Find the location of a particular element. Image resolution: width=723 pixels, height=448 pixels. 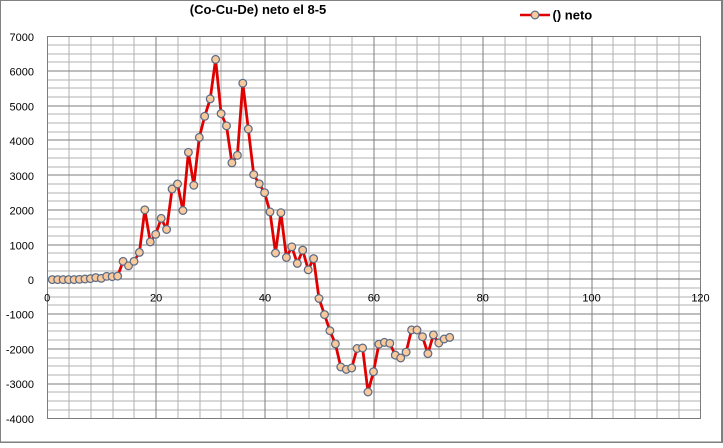

svg-text: -3000 is located at coordinates (20, 385).